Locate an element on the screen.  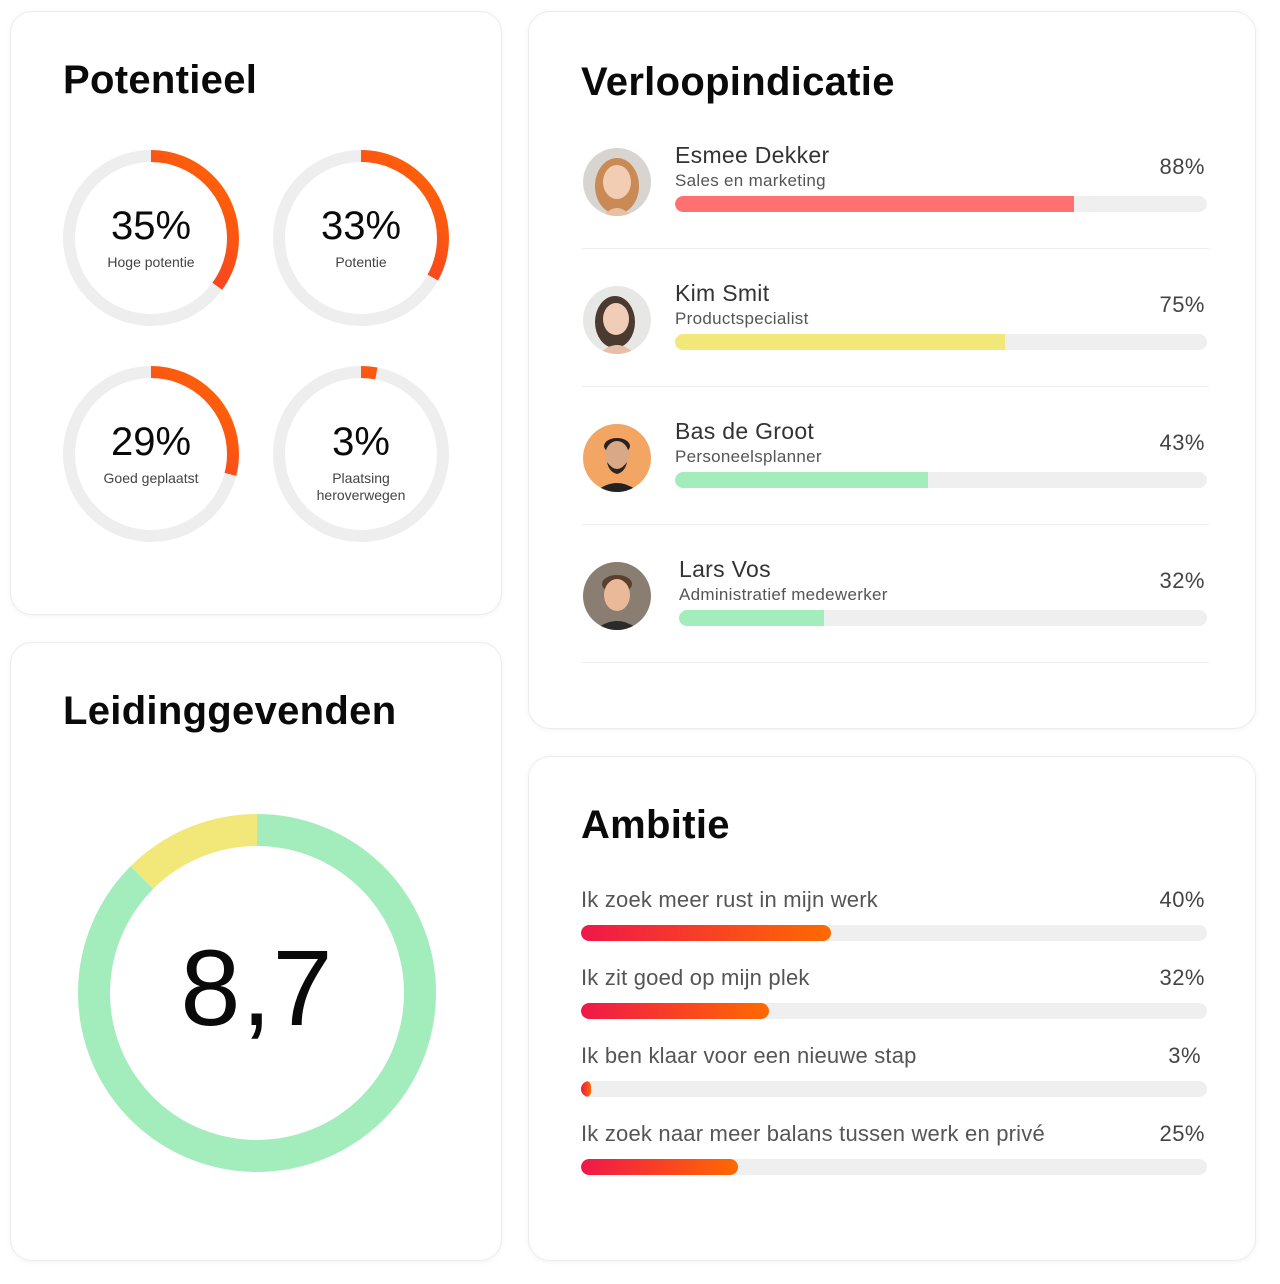
ring-value: 35% is located at coordinates (151, 226).